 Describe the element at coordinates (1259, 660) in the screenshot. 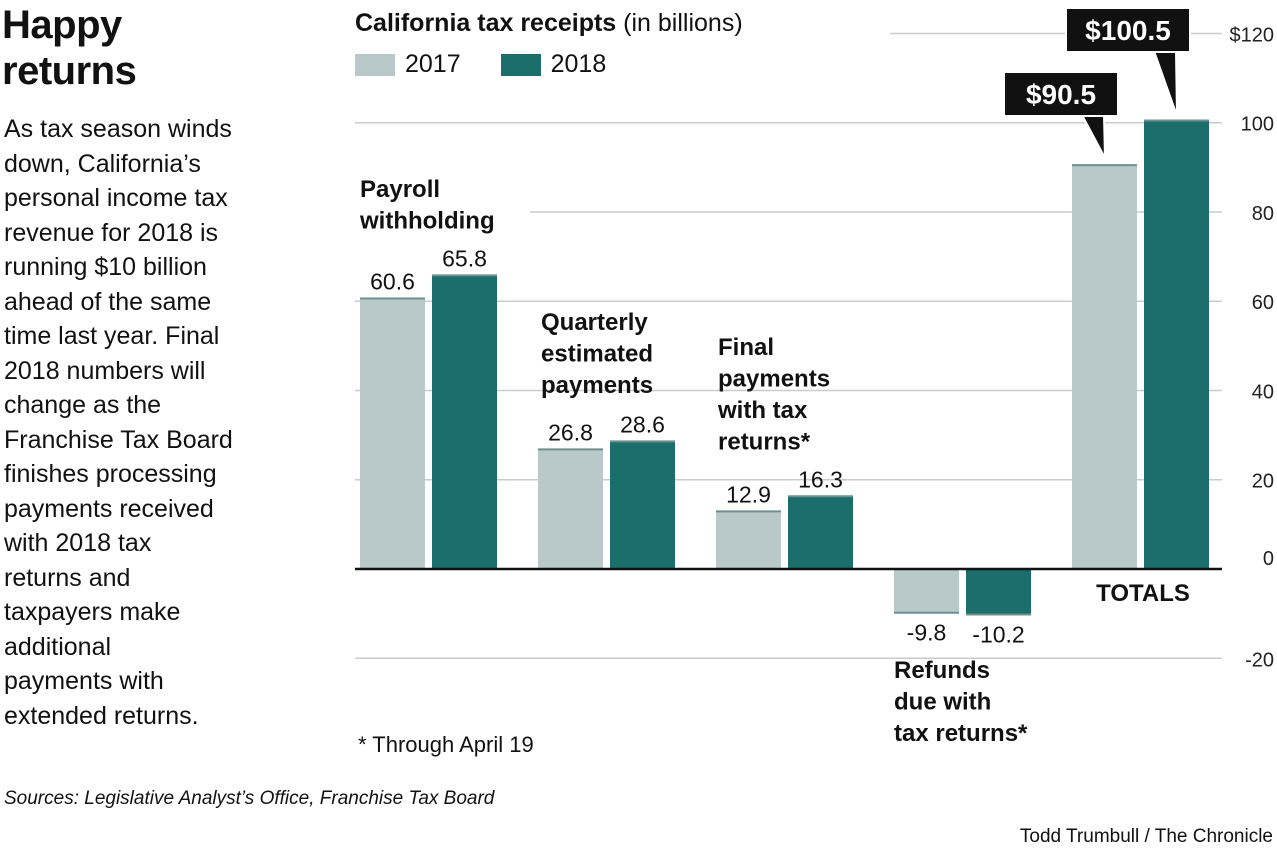

I see `y-tick-label: -20` at that location.